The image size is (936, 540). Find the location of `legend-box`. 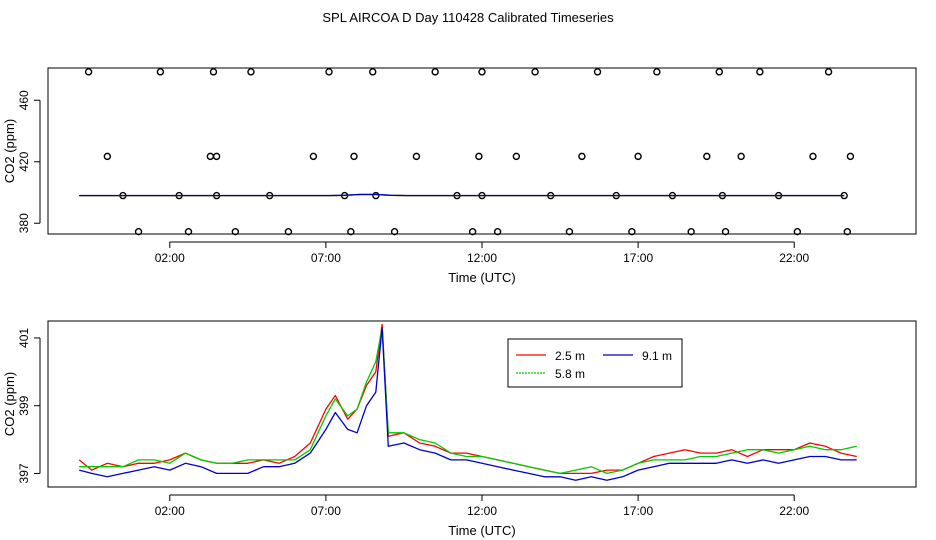

legend-box is located at coordinates (595, 363).